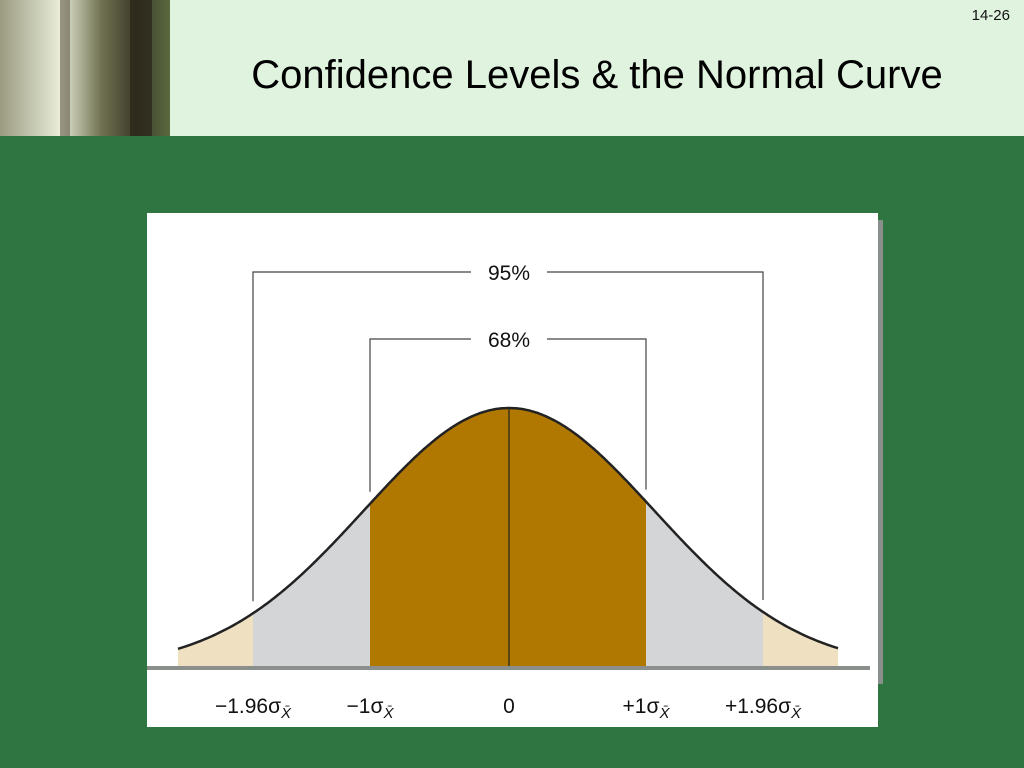 Image resolution: width=1024 pixels, height=768 pixels. What do you see at coordinates (596, 75) in the screenshot?
I see `slide-title: Confidence Levels & the Normal Curve` at bounding box center [596, 75].